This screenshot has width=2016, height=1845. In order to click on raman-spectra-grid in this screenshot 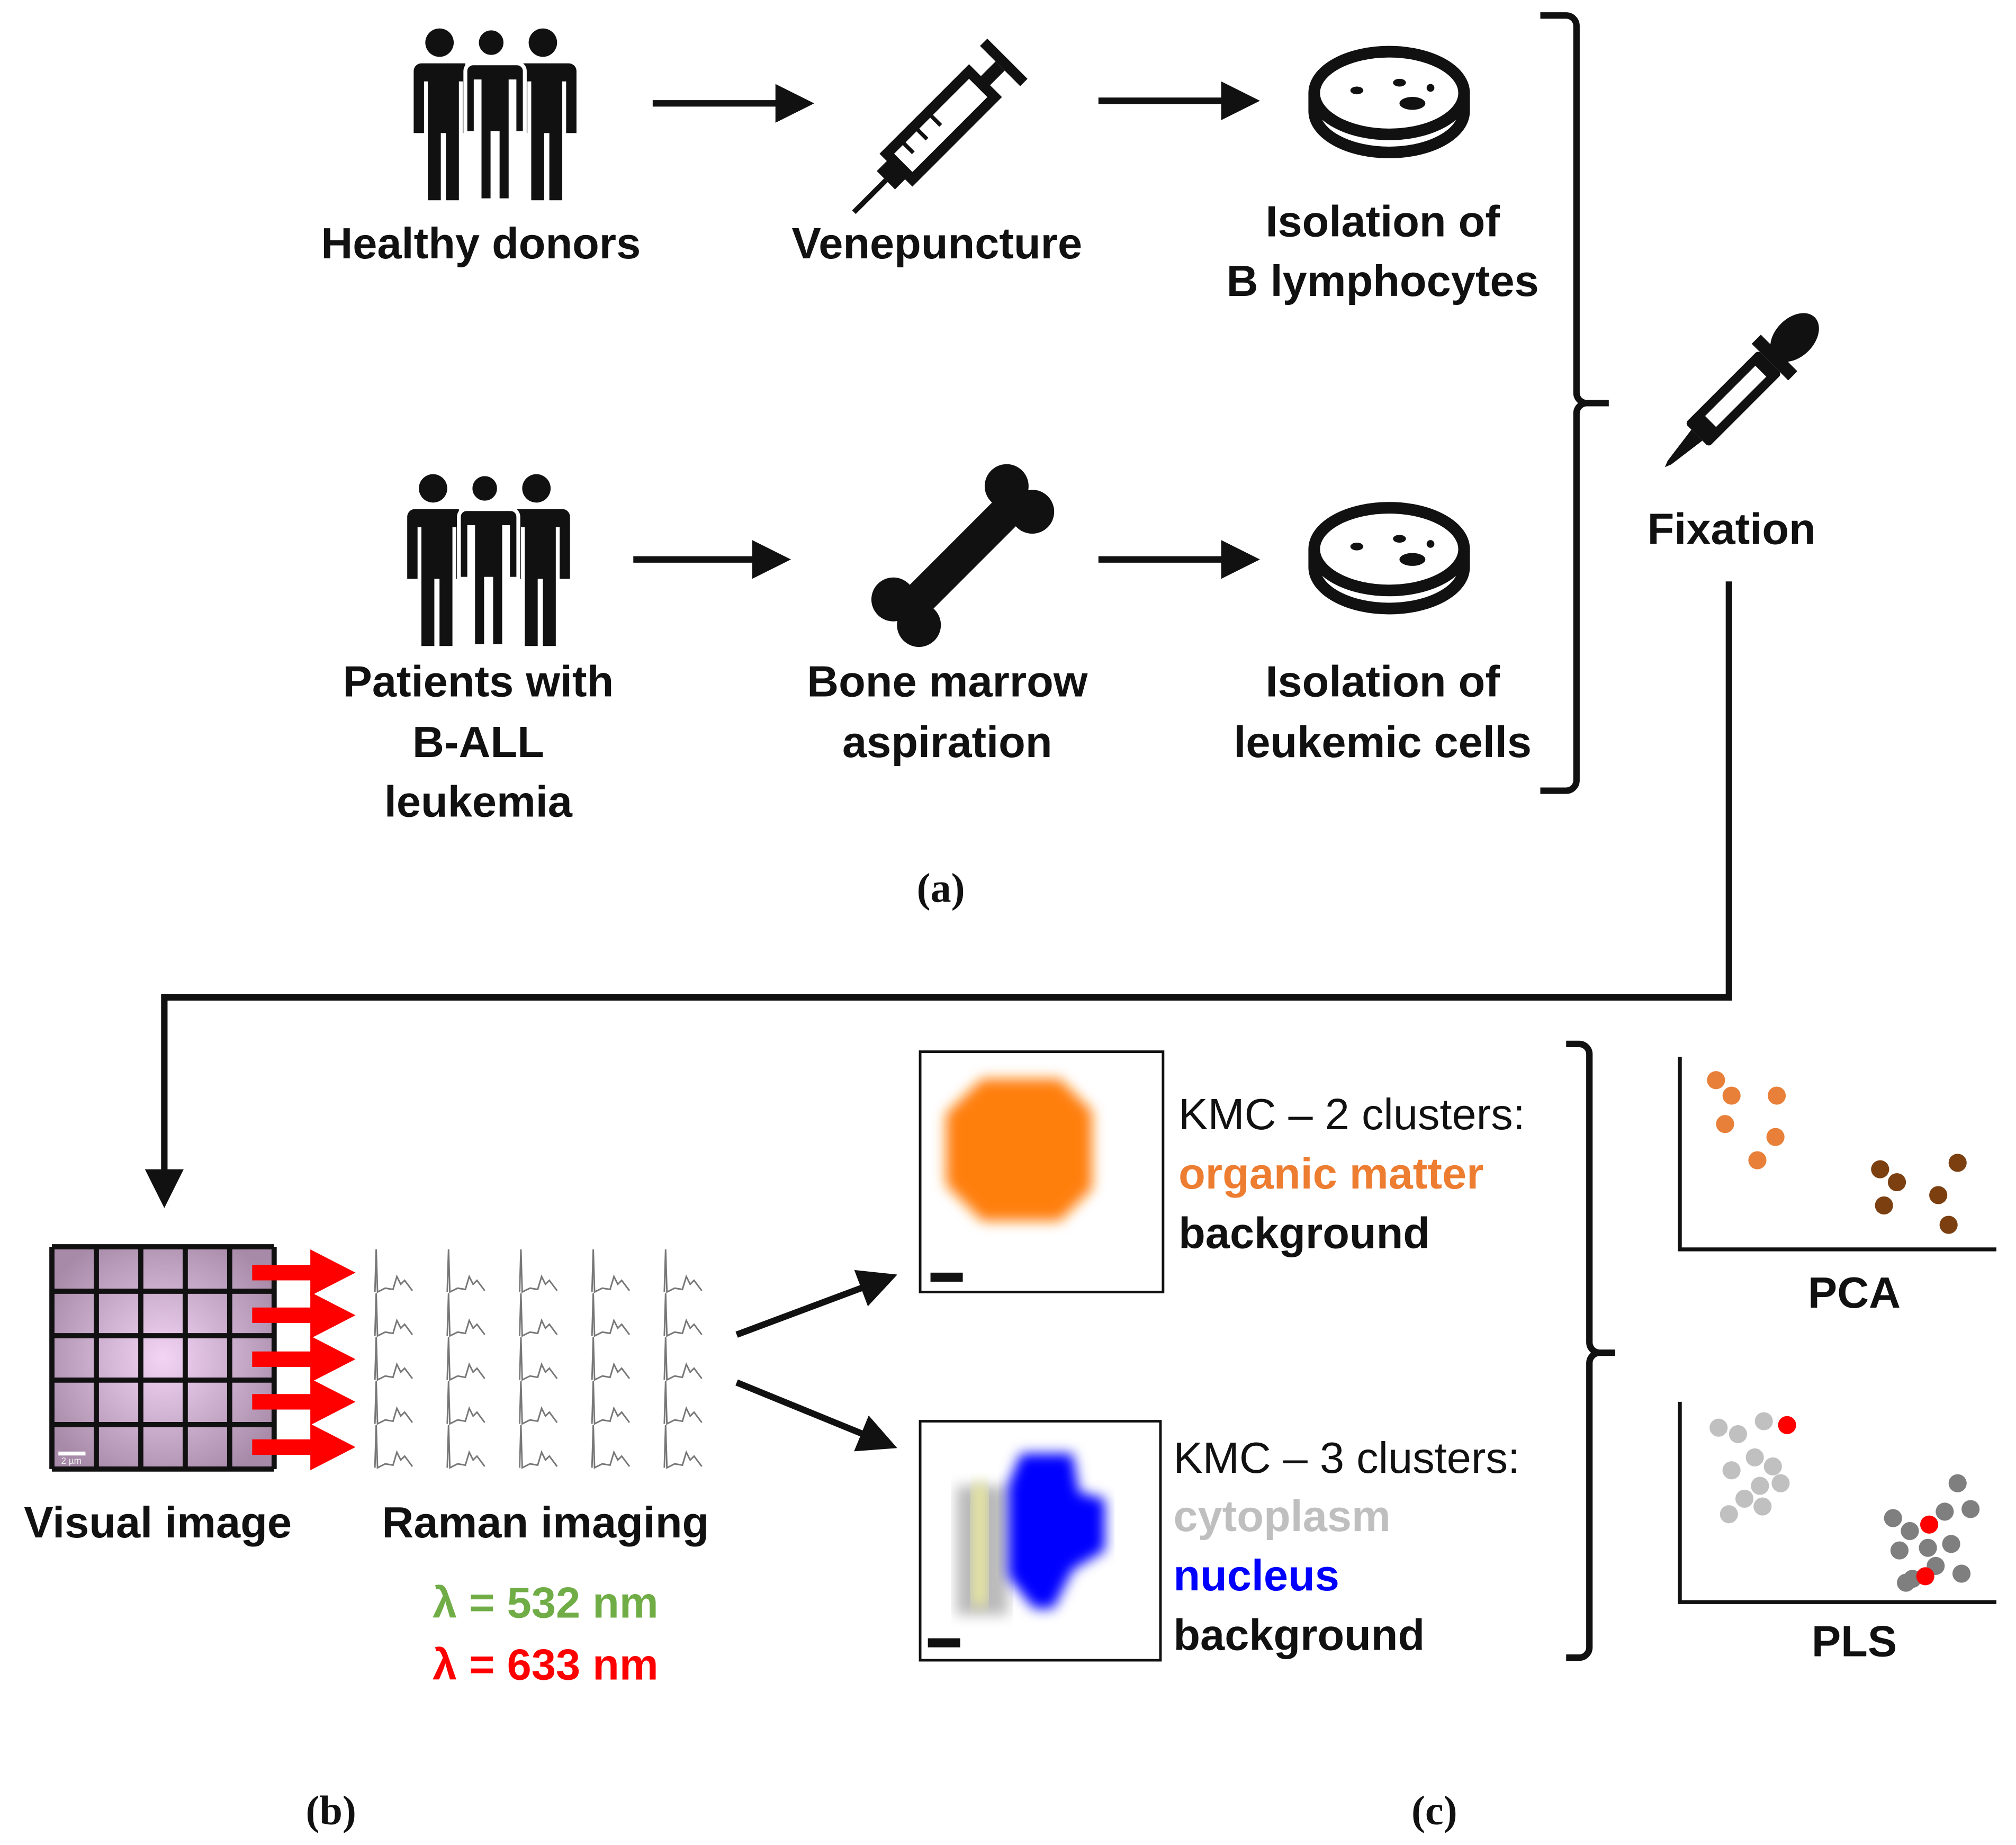, I will do `click(538, 1359)`.